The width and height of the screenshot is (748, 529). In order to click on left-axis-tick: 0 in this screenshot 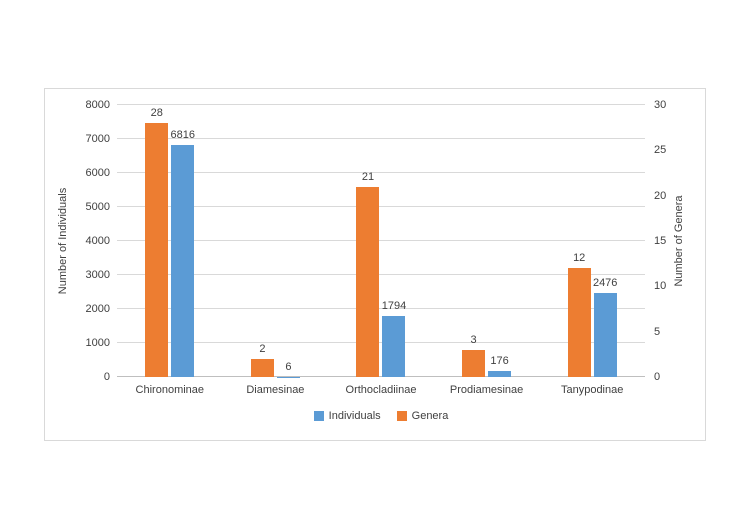, I will do `click(106, 377)`.